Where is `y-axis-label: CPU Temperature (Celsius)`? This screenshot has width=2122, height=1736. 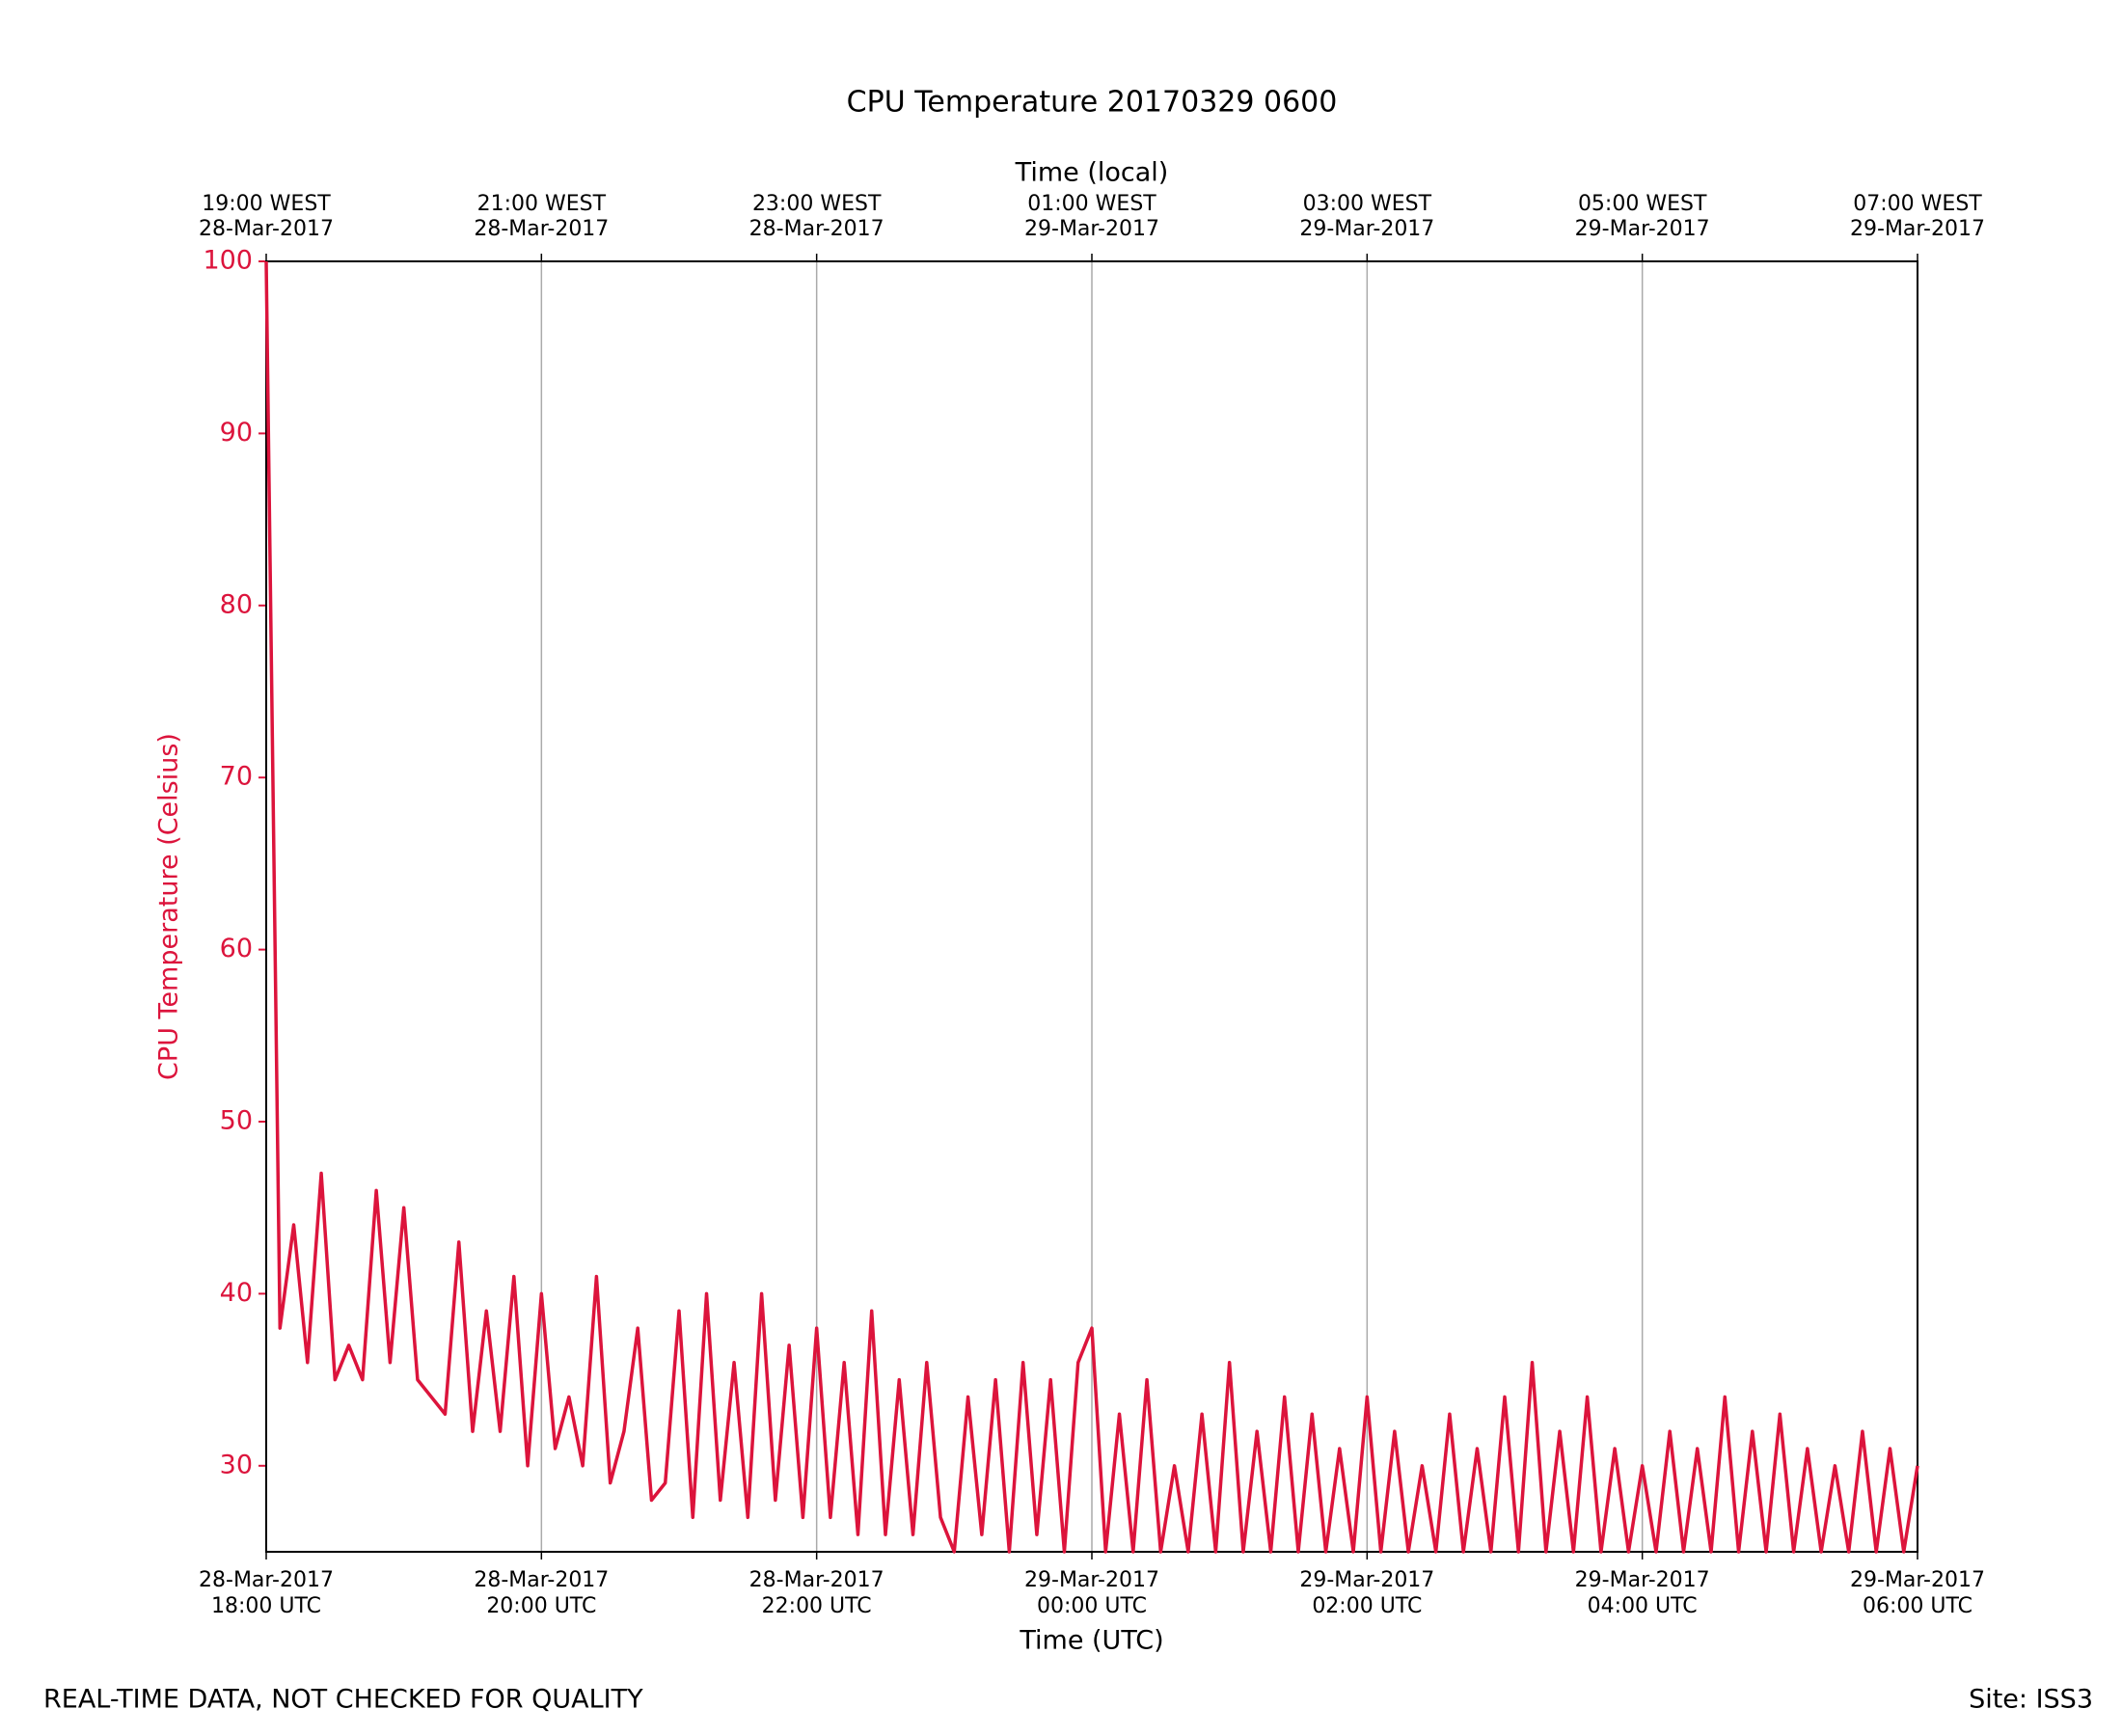
y-axis-label: CPU Temperature (Celsius) is located at coordinates (169, 907).